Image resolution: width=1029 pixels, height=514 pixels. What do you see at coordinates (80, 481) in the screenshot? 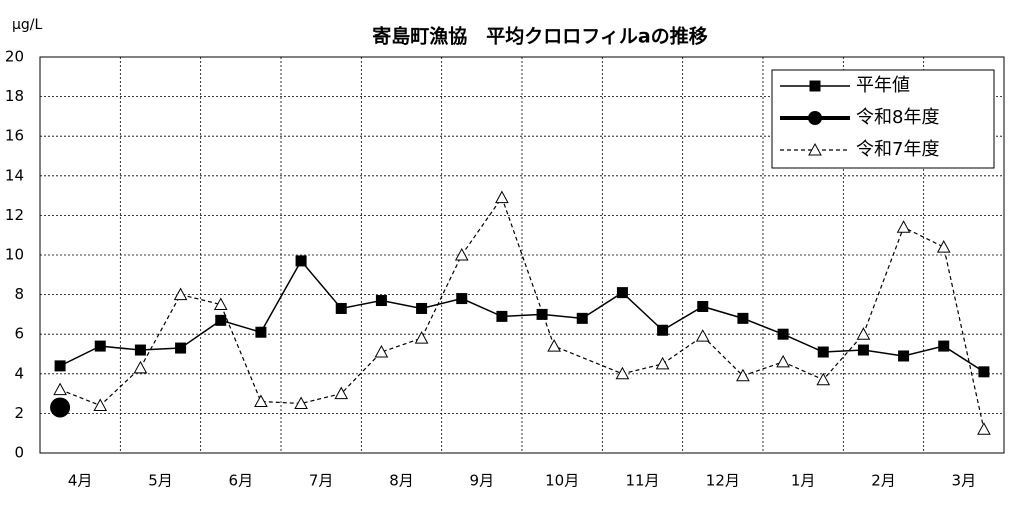
I see `x-tick-label: 4月` at bounding box center [80, 481].